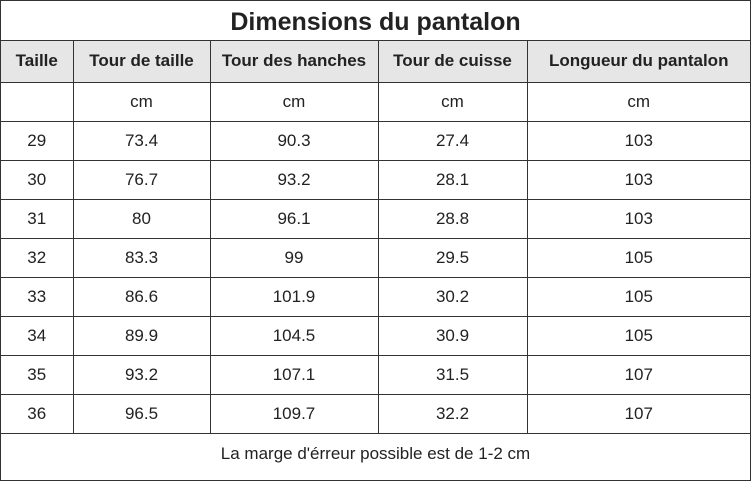  I want to click on column-header: Tour des hanches, so click(294, 62).